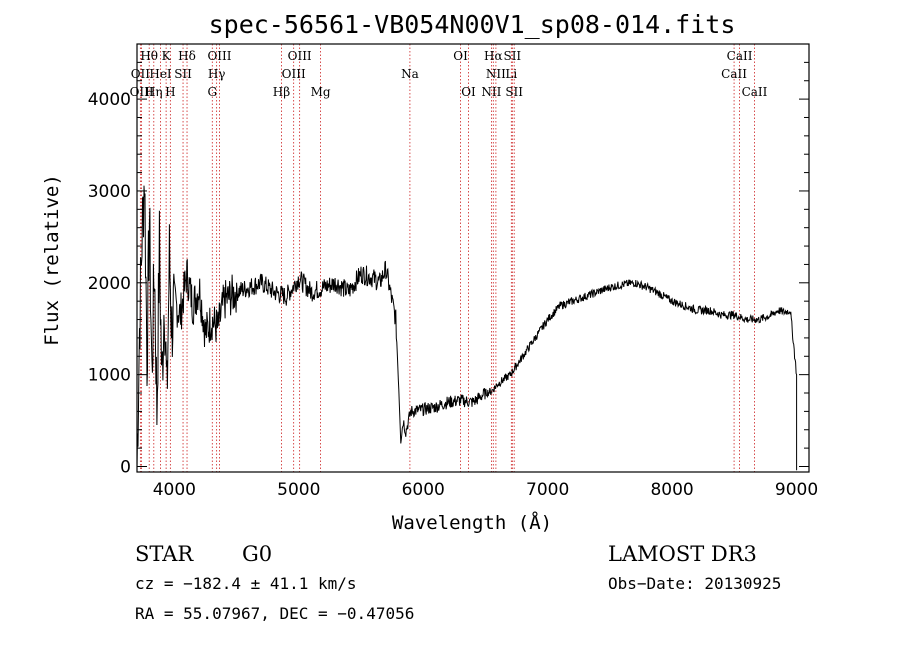 This screenshot has height=649, width=900. What do you see at coordinates (514, 92) in the screenshot?
I see `line-label-26: SII` at bounding box center [514, 92].